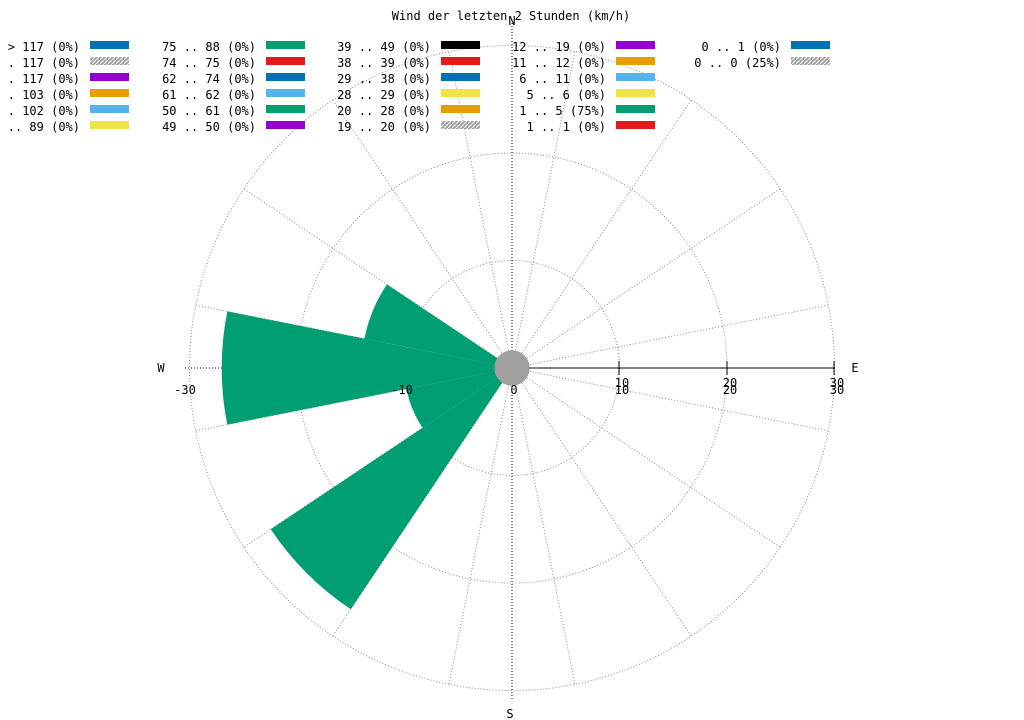 The image size is (1024, 720). I want to click on legend-label: 49 .. 50 (0%), so click(209, 127).